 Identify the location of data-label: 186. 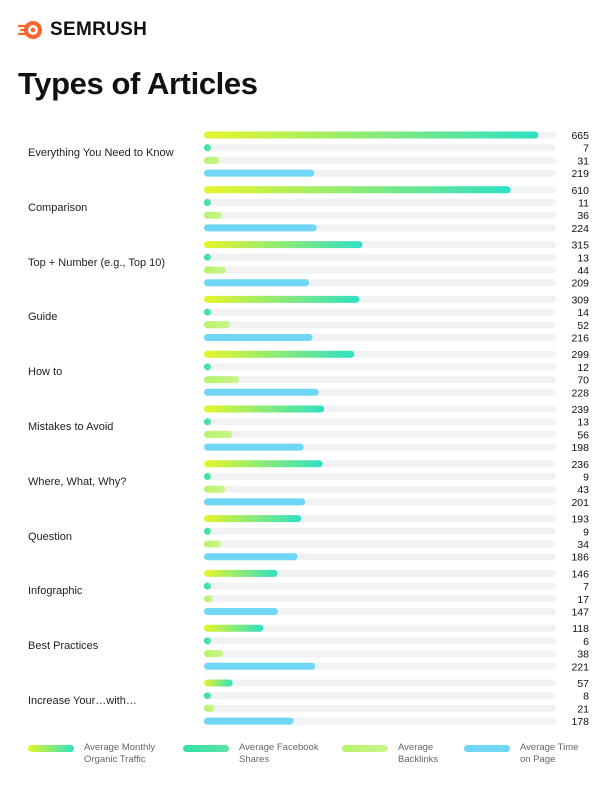
(580, 558).